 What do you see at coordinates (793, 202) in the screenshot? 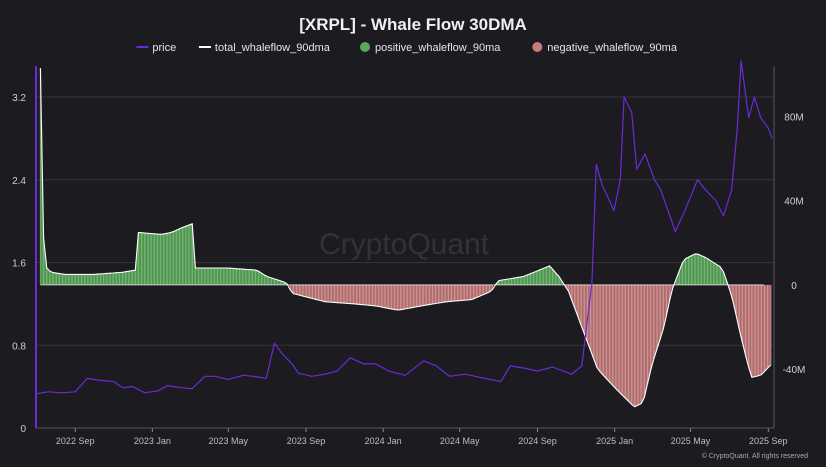
I see `y-right-tick-label: 40M` at bounding box center [793, 202].